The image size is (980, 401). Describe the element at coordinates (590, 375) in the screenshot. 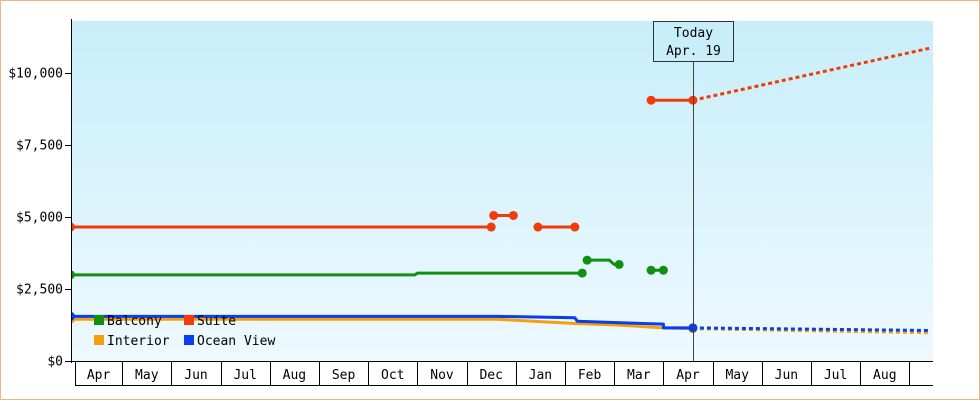

I see `x-tick-label: Feb` at that location.